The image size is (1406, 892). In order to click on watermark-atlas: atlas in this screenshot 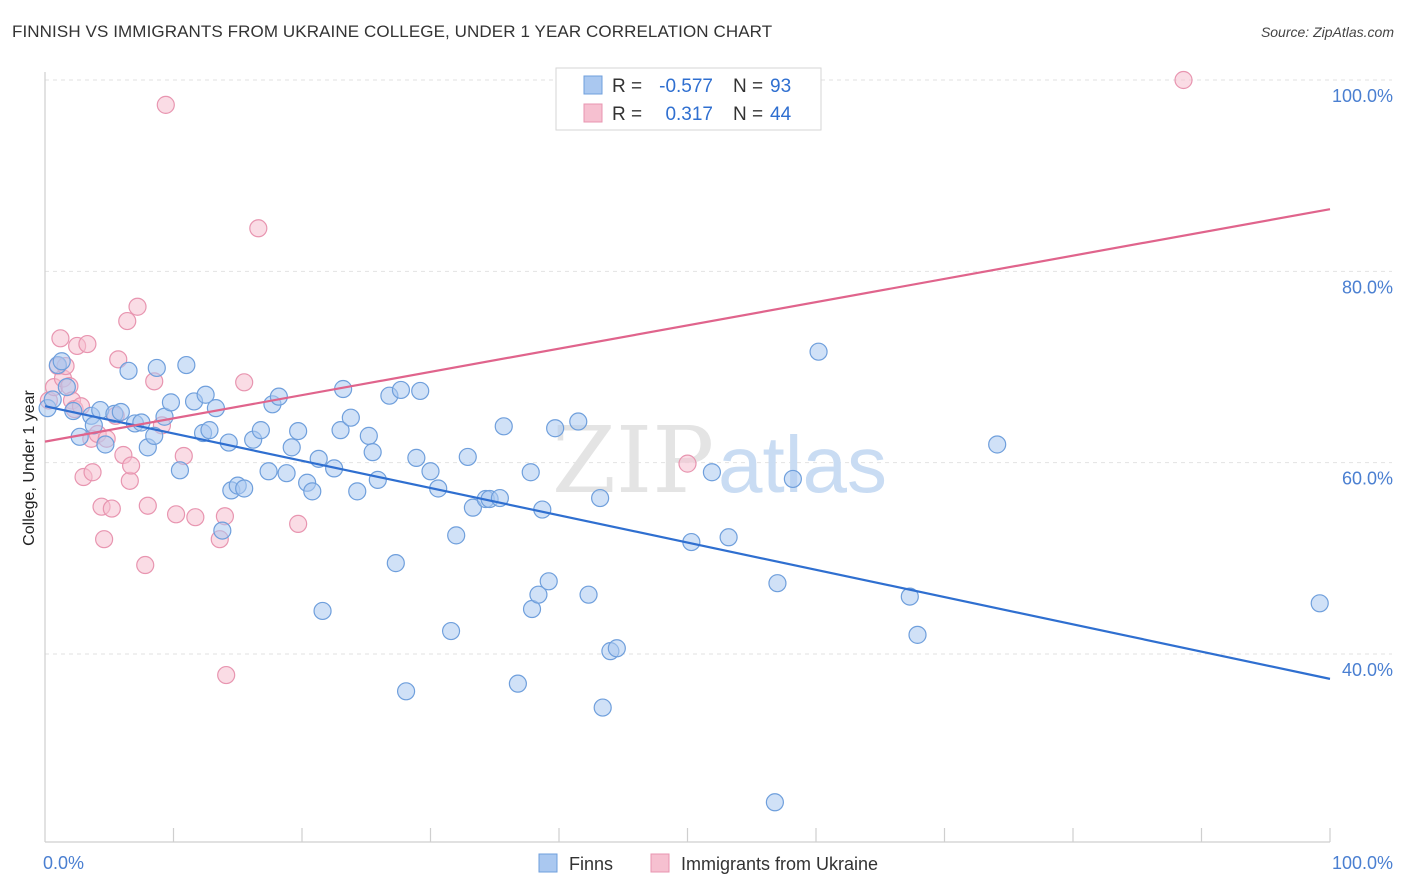, I will do `click(802, 464)`.